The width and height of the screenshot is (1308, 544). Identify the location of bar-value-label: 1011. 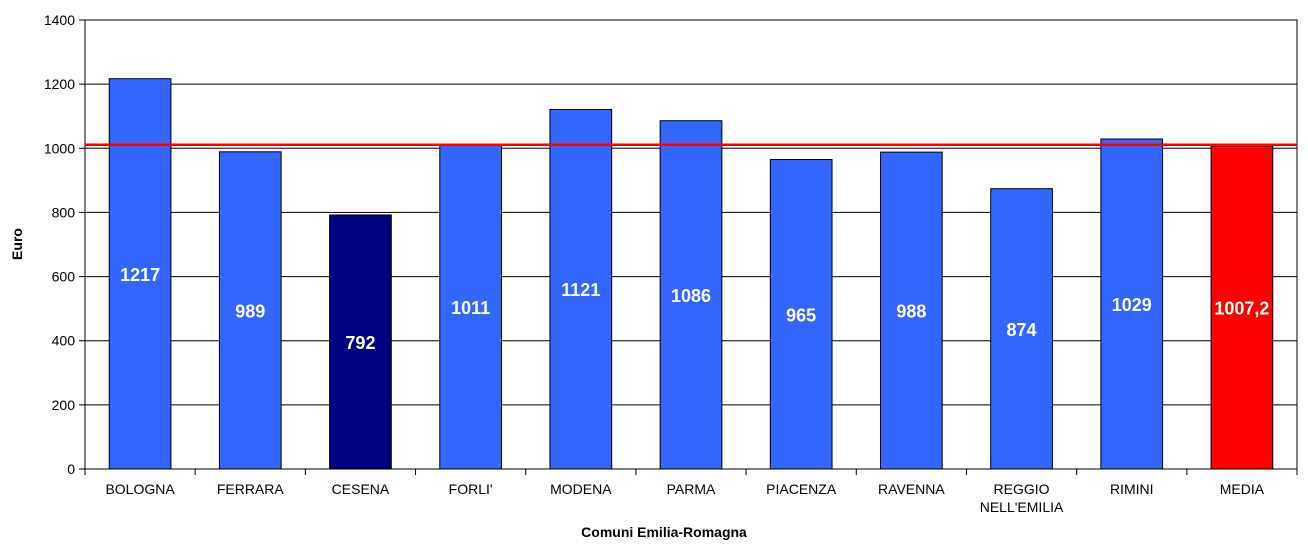
(470, 308).